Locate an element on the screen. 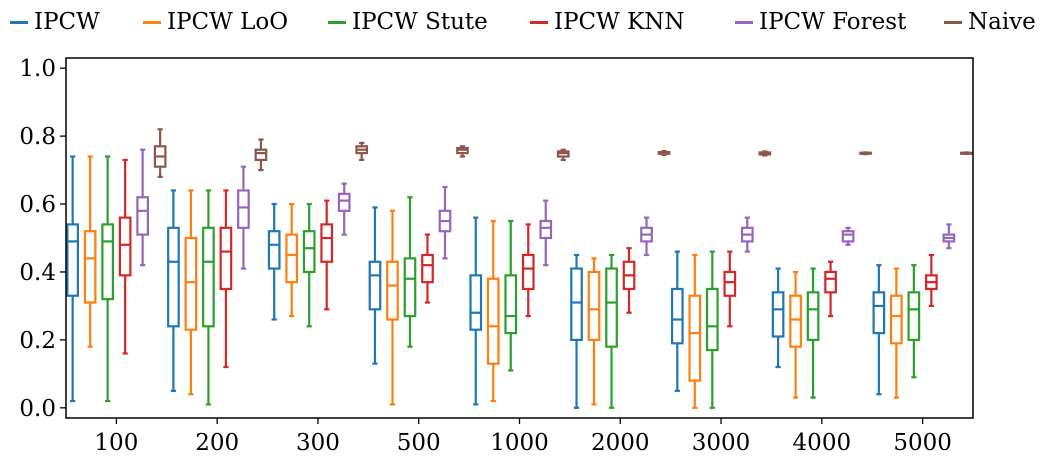  y-tick-label: 0.8 is located at coordinates (37, 137).